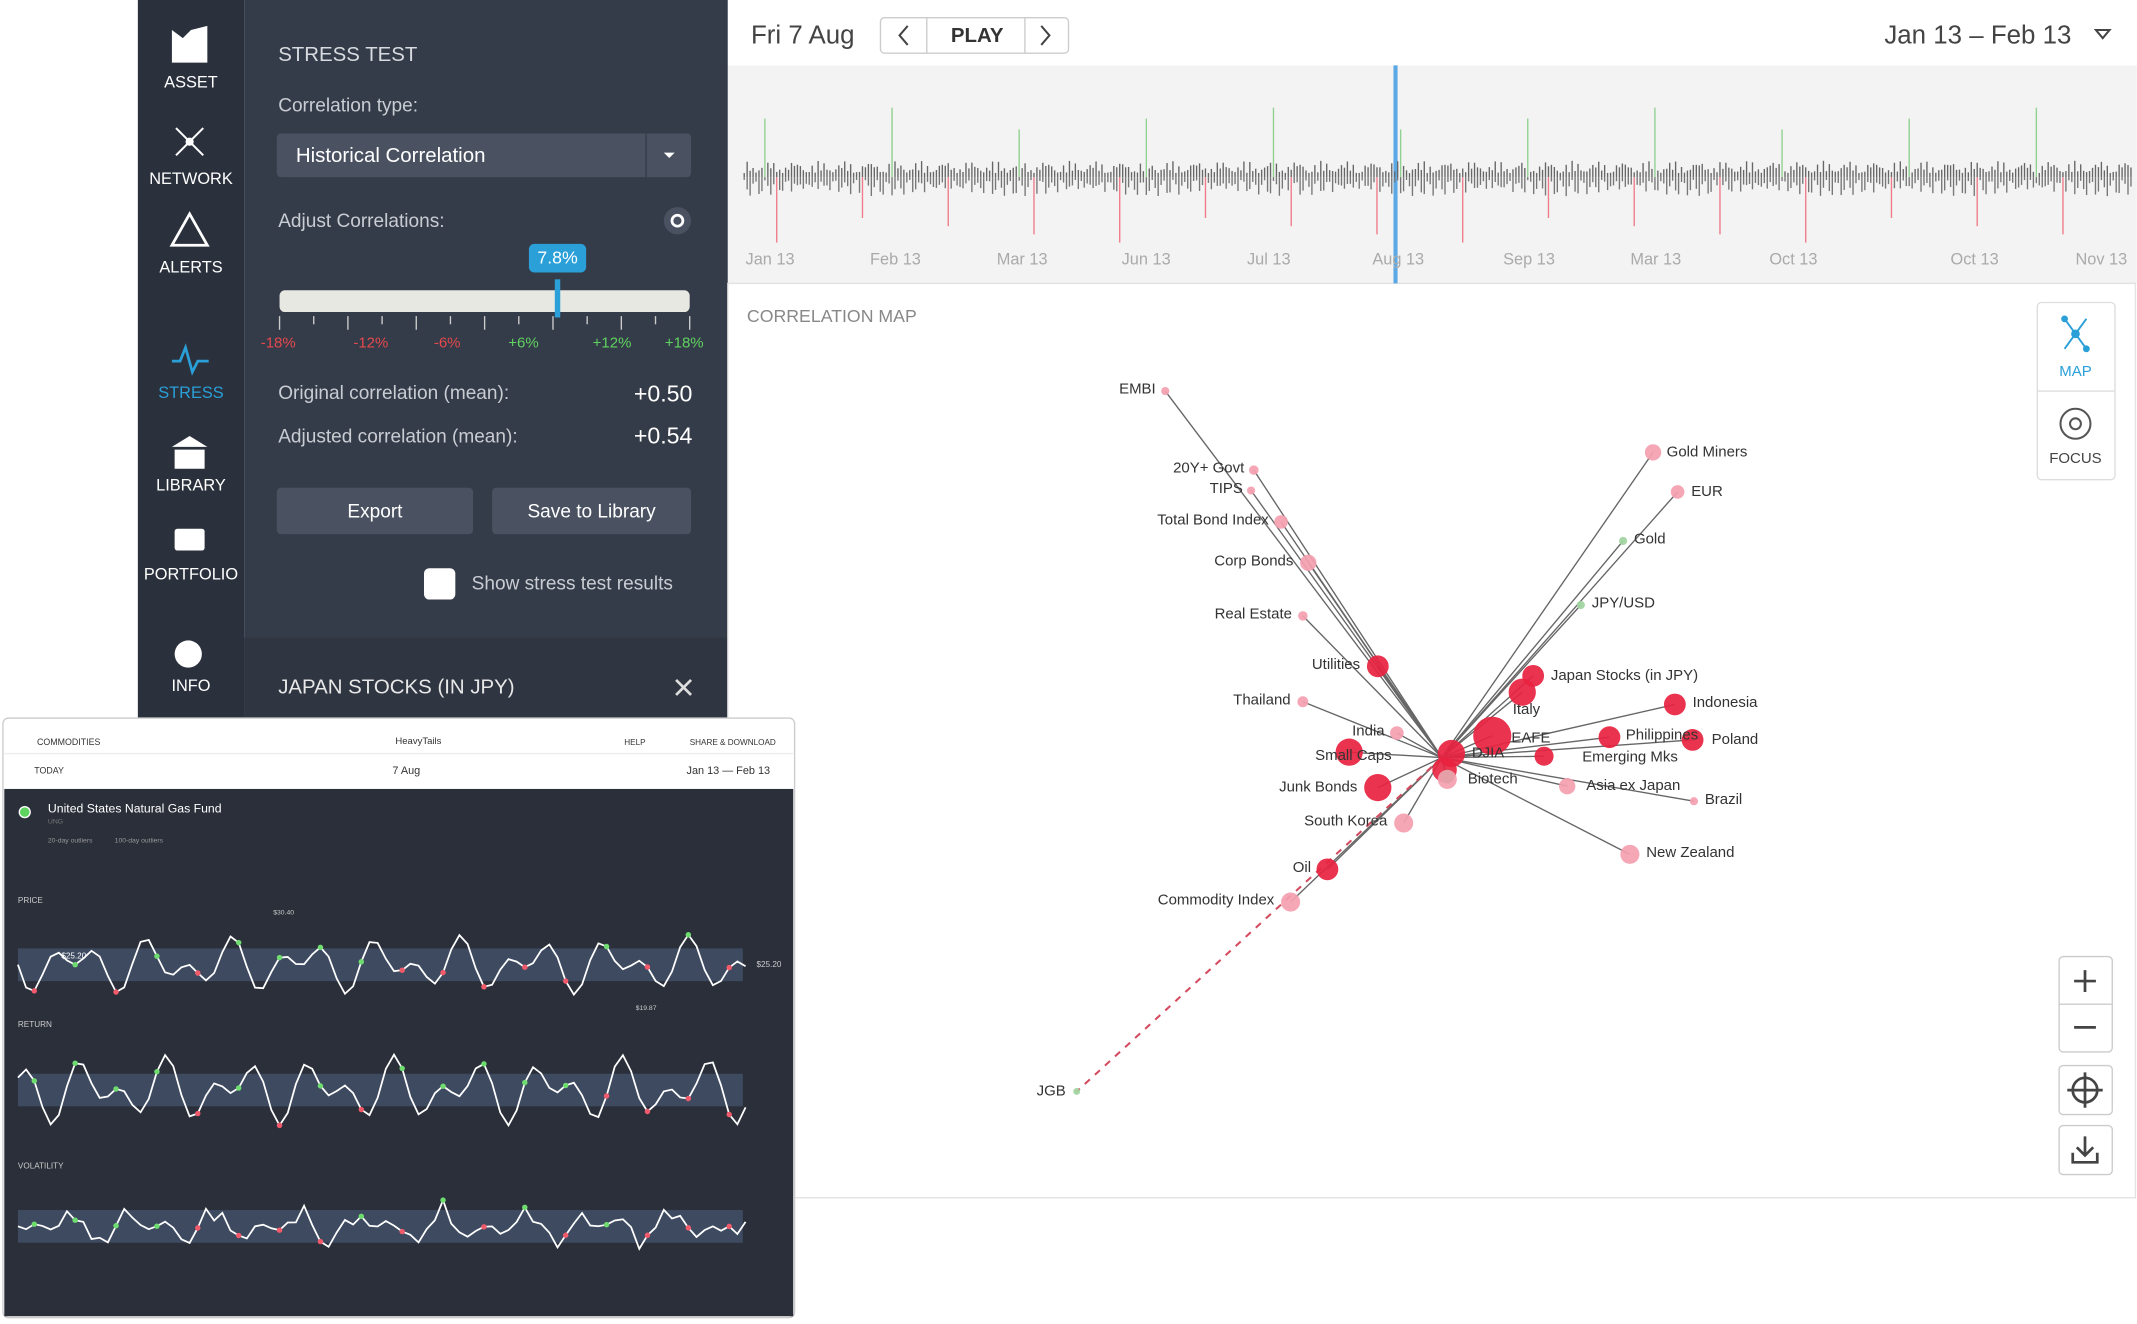 Image resolution: width=2137 pixels, height=1324 pixels. What do you see at coordinates (1146, 260) in the screenshot?
I see `timeline-label: Jun 13` at bounding box center [1146, 260].